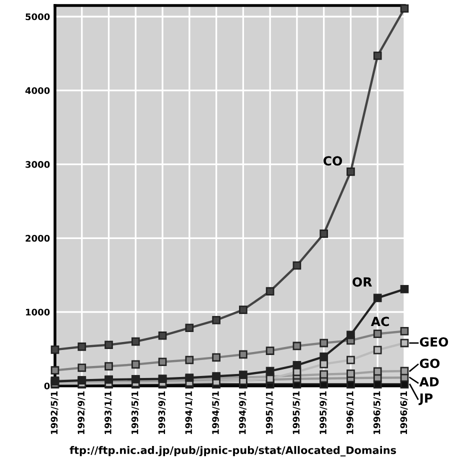  I want to click on y-tick-label: 3000, so click(38, 164).